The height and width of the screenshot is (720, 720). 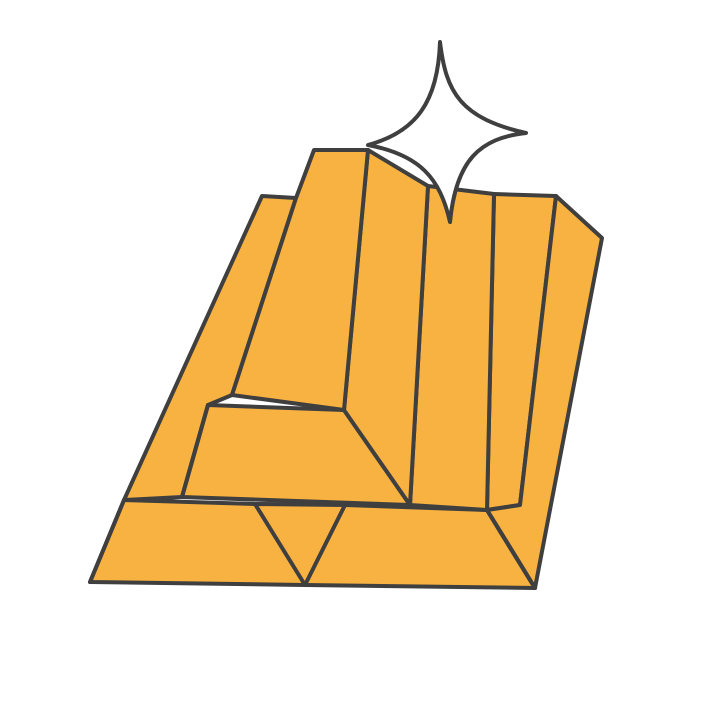 I want to click on sparkle-icon, so click(x=447, y=132).